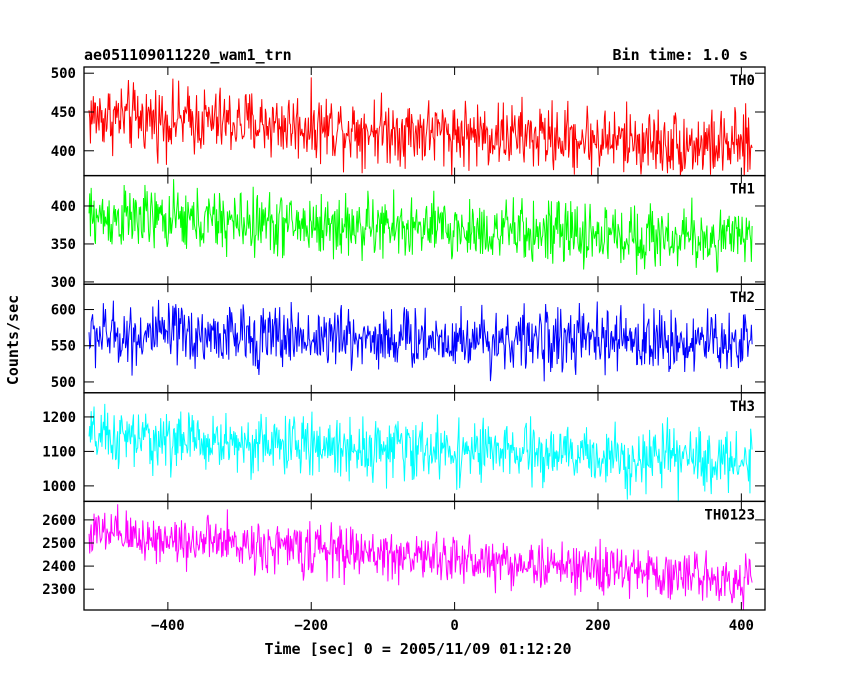  I want to click on y-tick-label: 350, so click(63, 245).